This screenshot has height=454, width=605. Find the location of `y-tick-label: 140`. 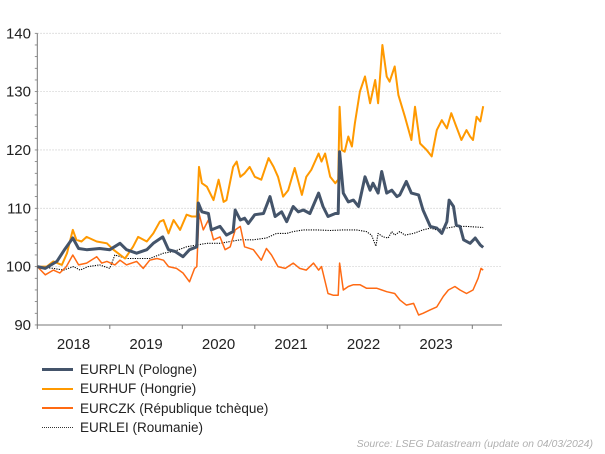

y-tick-label: 140 is located at coordinates (18, 33).